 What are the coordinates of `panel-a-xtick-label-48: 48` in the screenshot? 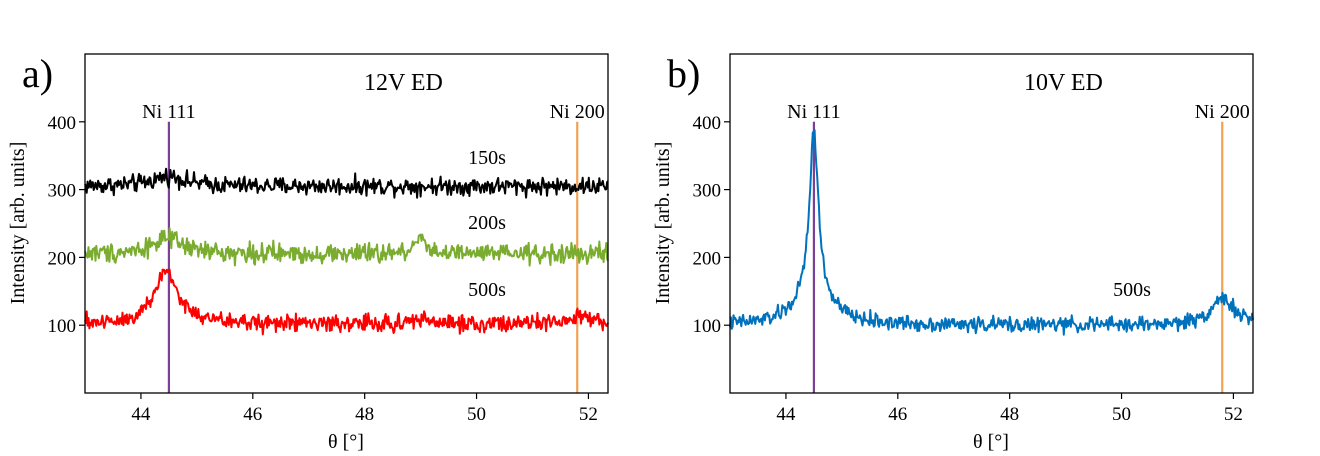 It's located at (364, 414).